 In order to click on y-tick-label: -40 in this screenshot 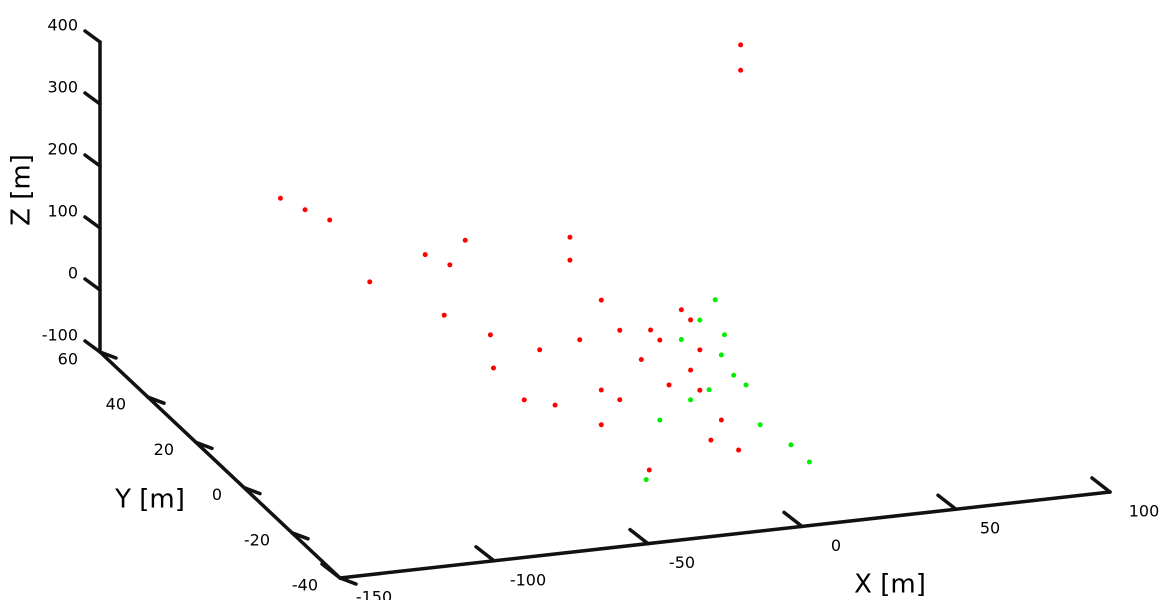, I will do `click(305, 585)`.